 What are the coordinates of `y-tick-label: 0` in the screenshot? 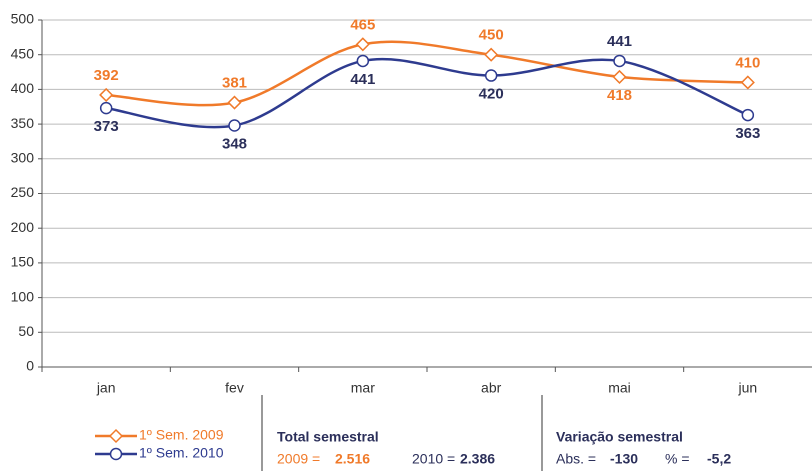 It's located at (30, 366).